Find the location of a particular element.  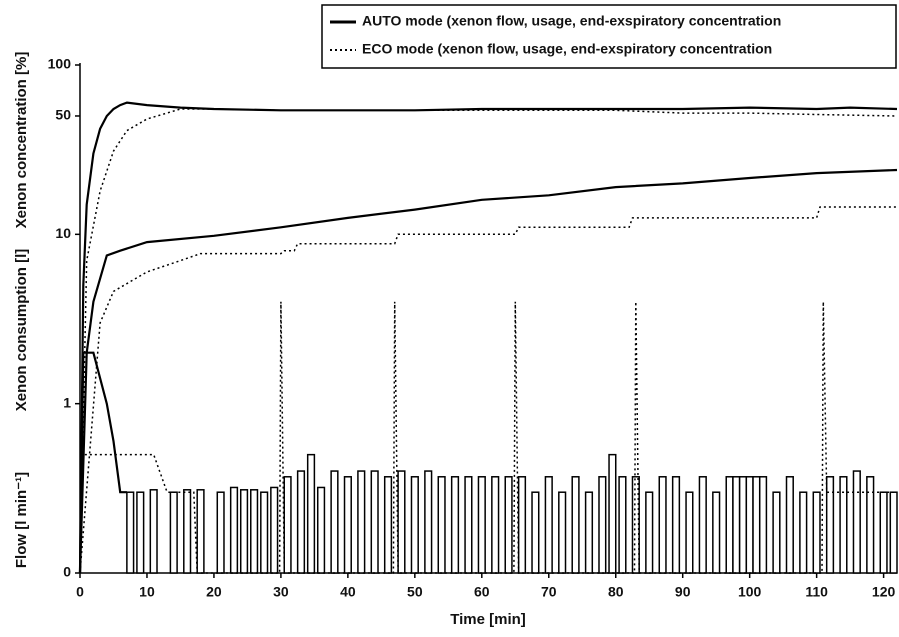

x-tick-label: 70 is located at coordinates (549, 592).